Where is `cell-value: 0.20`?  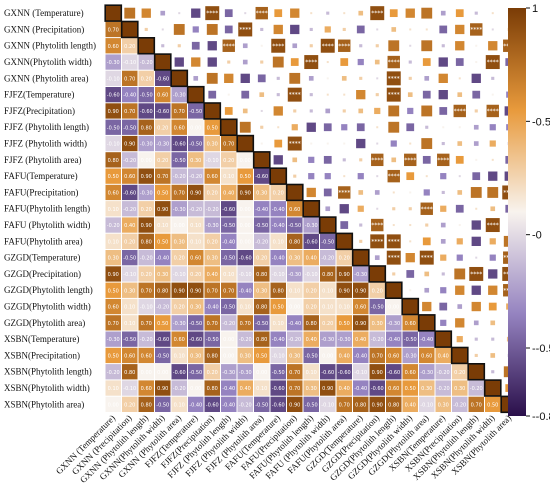 cell-value: 0.20 is located at coordinates (129, 405).